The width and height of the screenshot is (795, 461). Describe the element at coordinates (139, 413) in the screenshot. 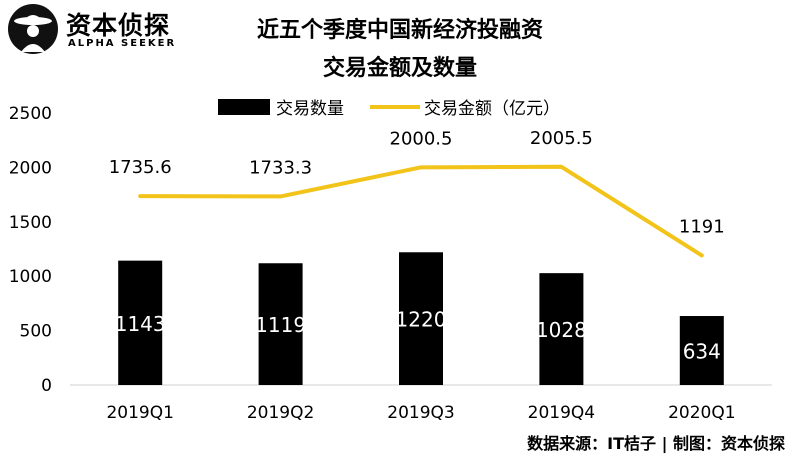

I see `x-tick-label: 2019Q1` at that location.